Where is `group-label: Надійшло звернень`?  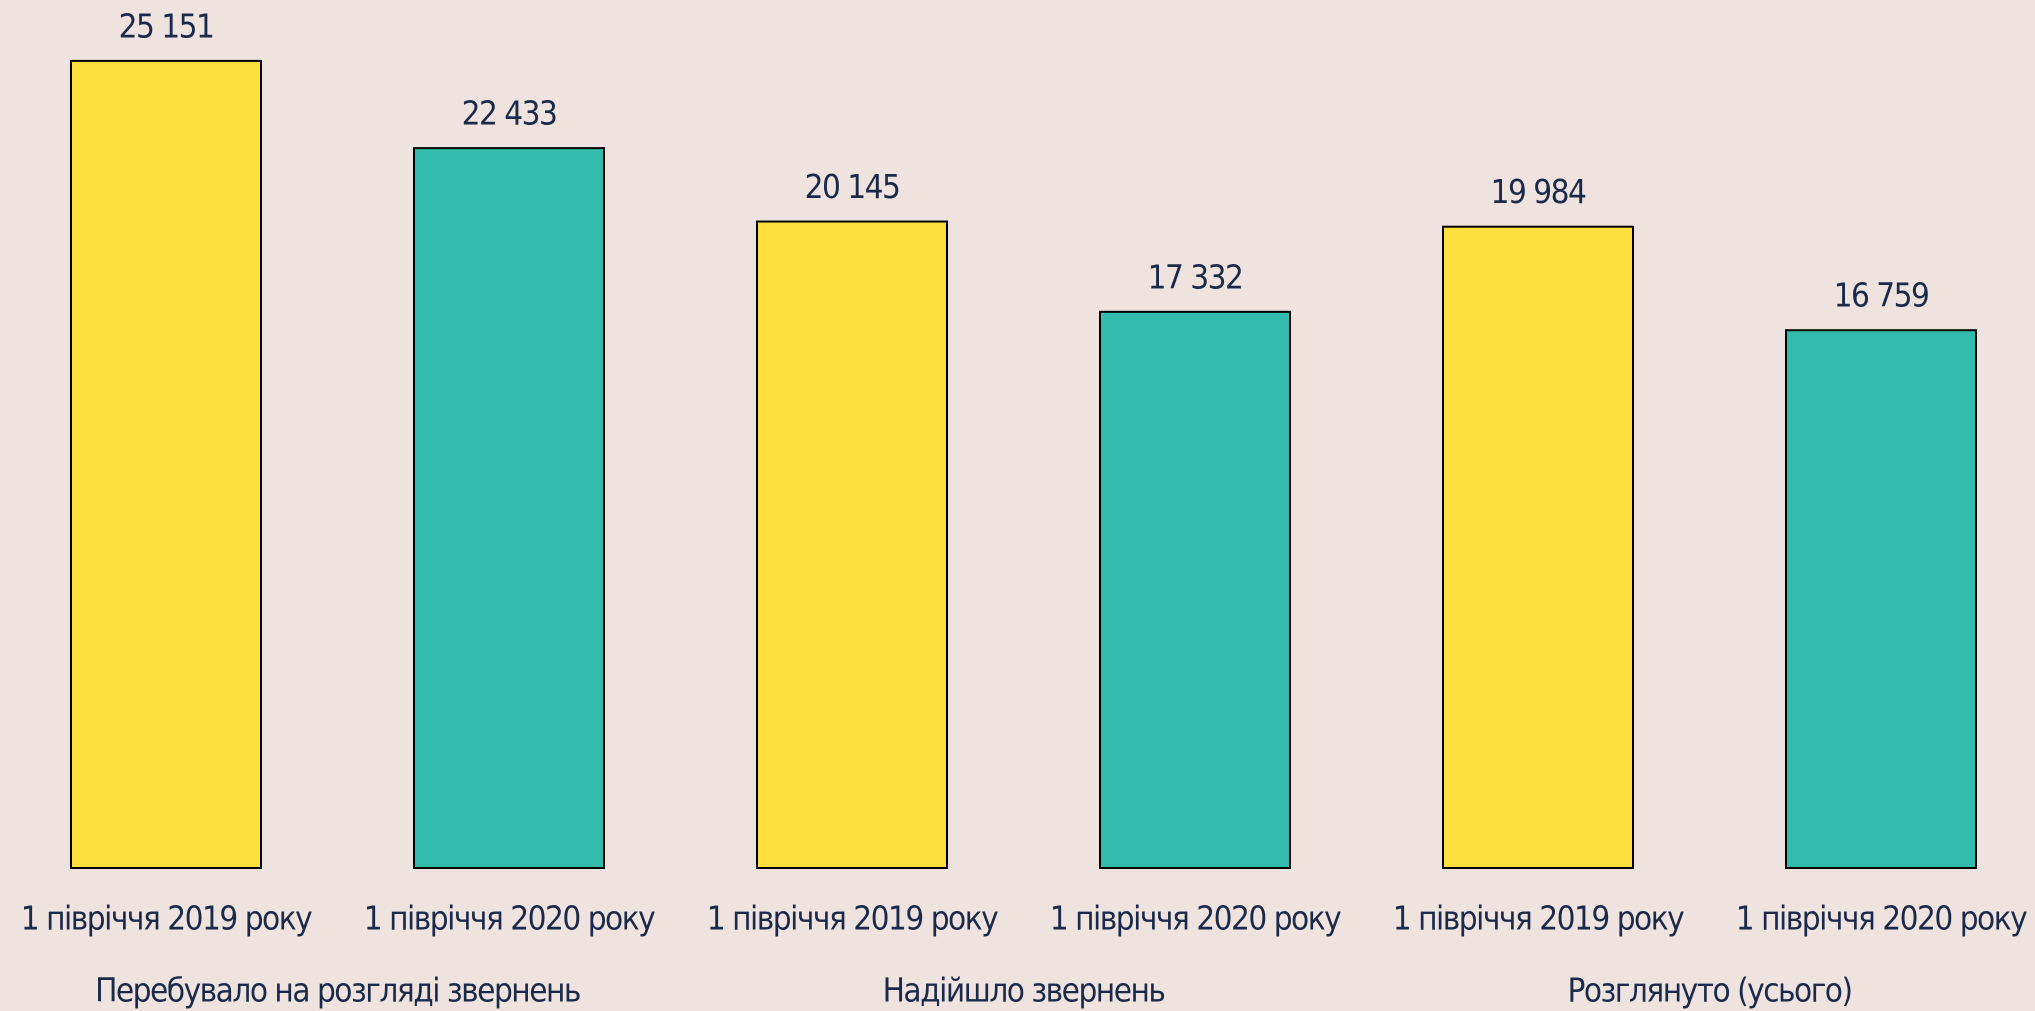 group-label: Надійшло звернень is located at coordinates (1024, 990).